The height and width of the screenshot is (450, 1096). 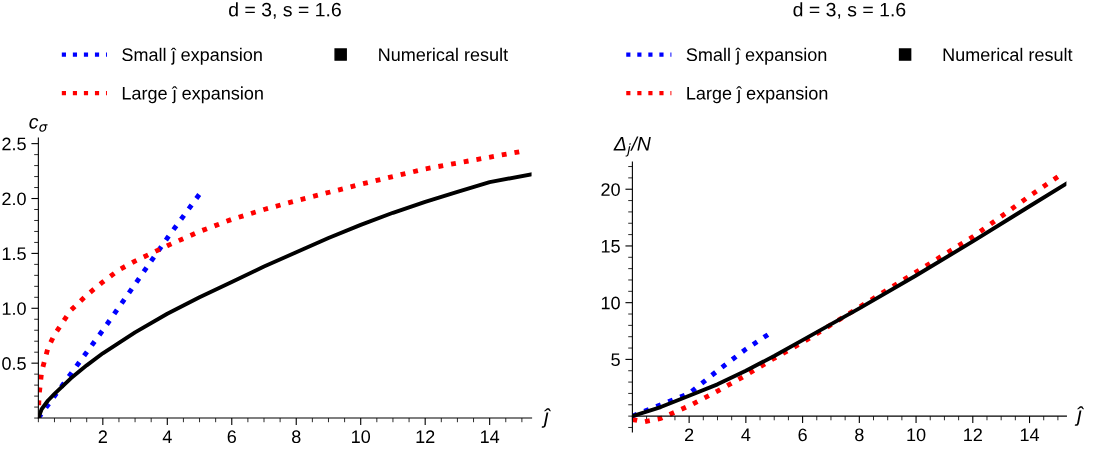 I want to click on y-tick-label: 5, so click(x=615, y=360).